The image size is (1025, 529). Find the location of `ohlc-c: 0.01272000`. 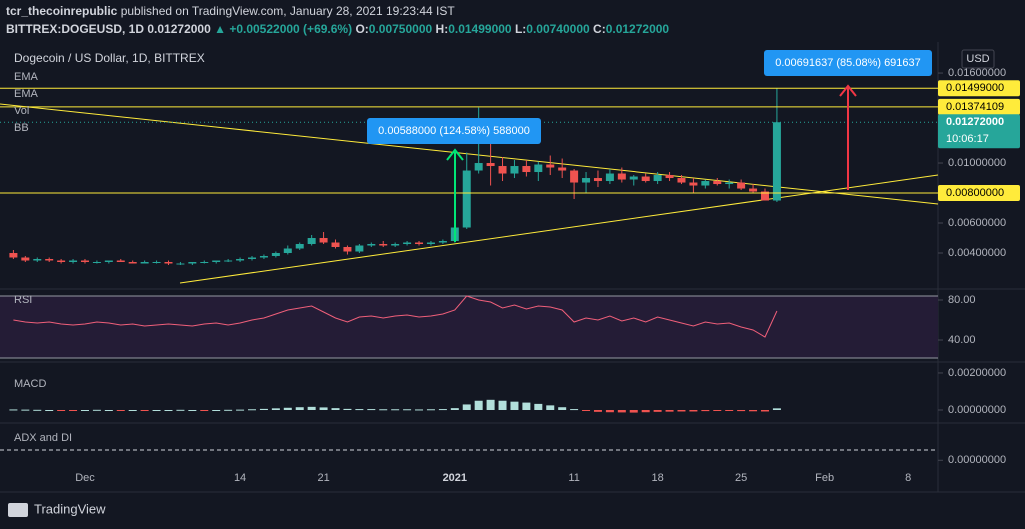

ohlc-c: 0.01272000 is located at coordinates (638, 29).